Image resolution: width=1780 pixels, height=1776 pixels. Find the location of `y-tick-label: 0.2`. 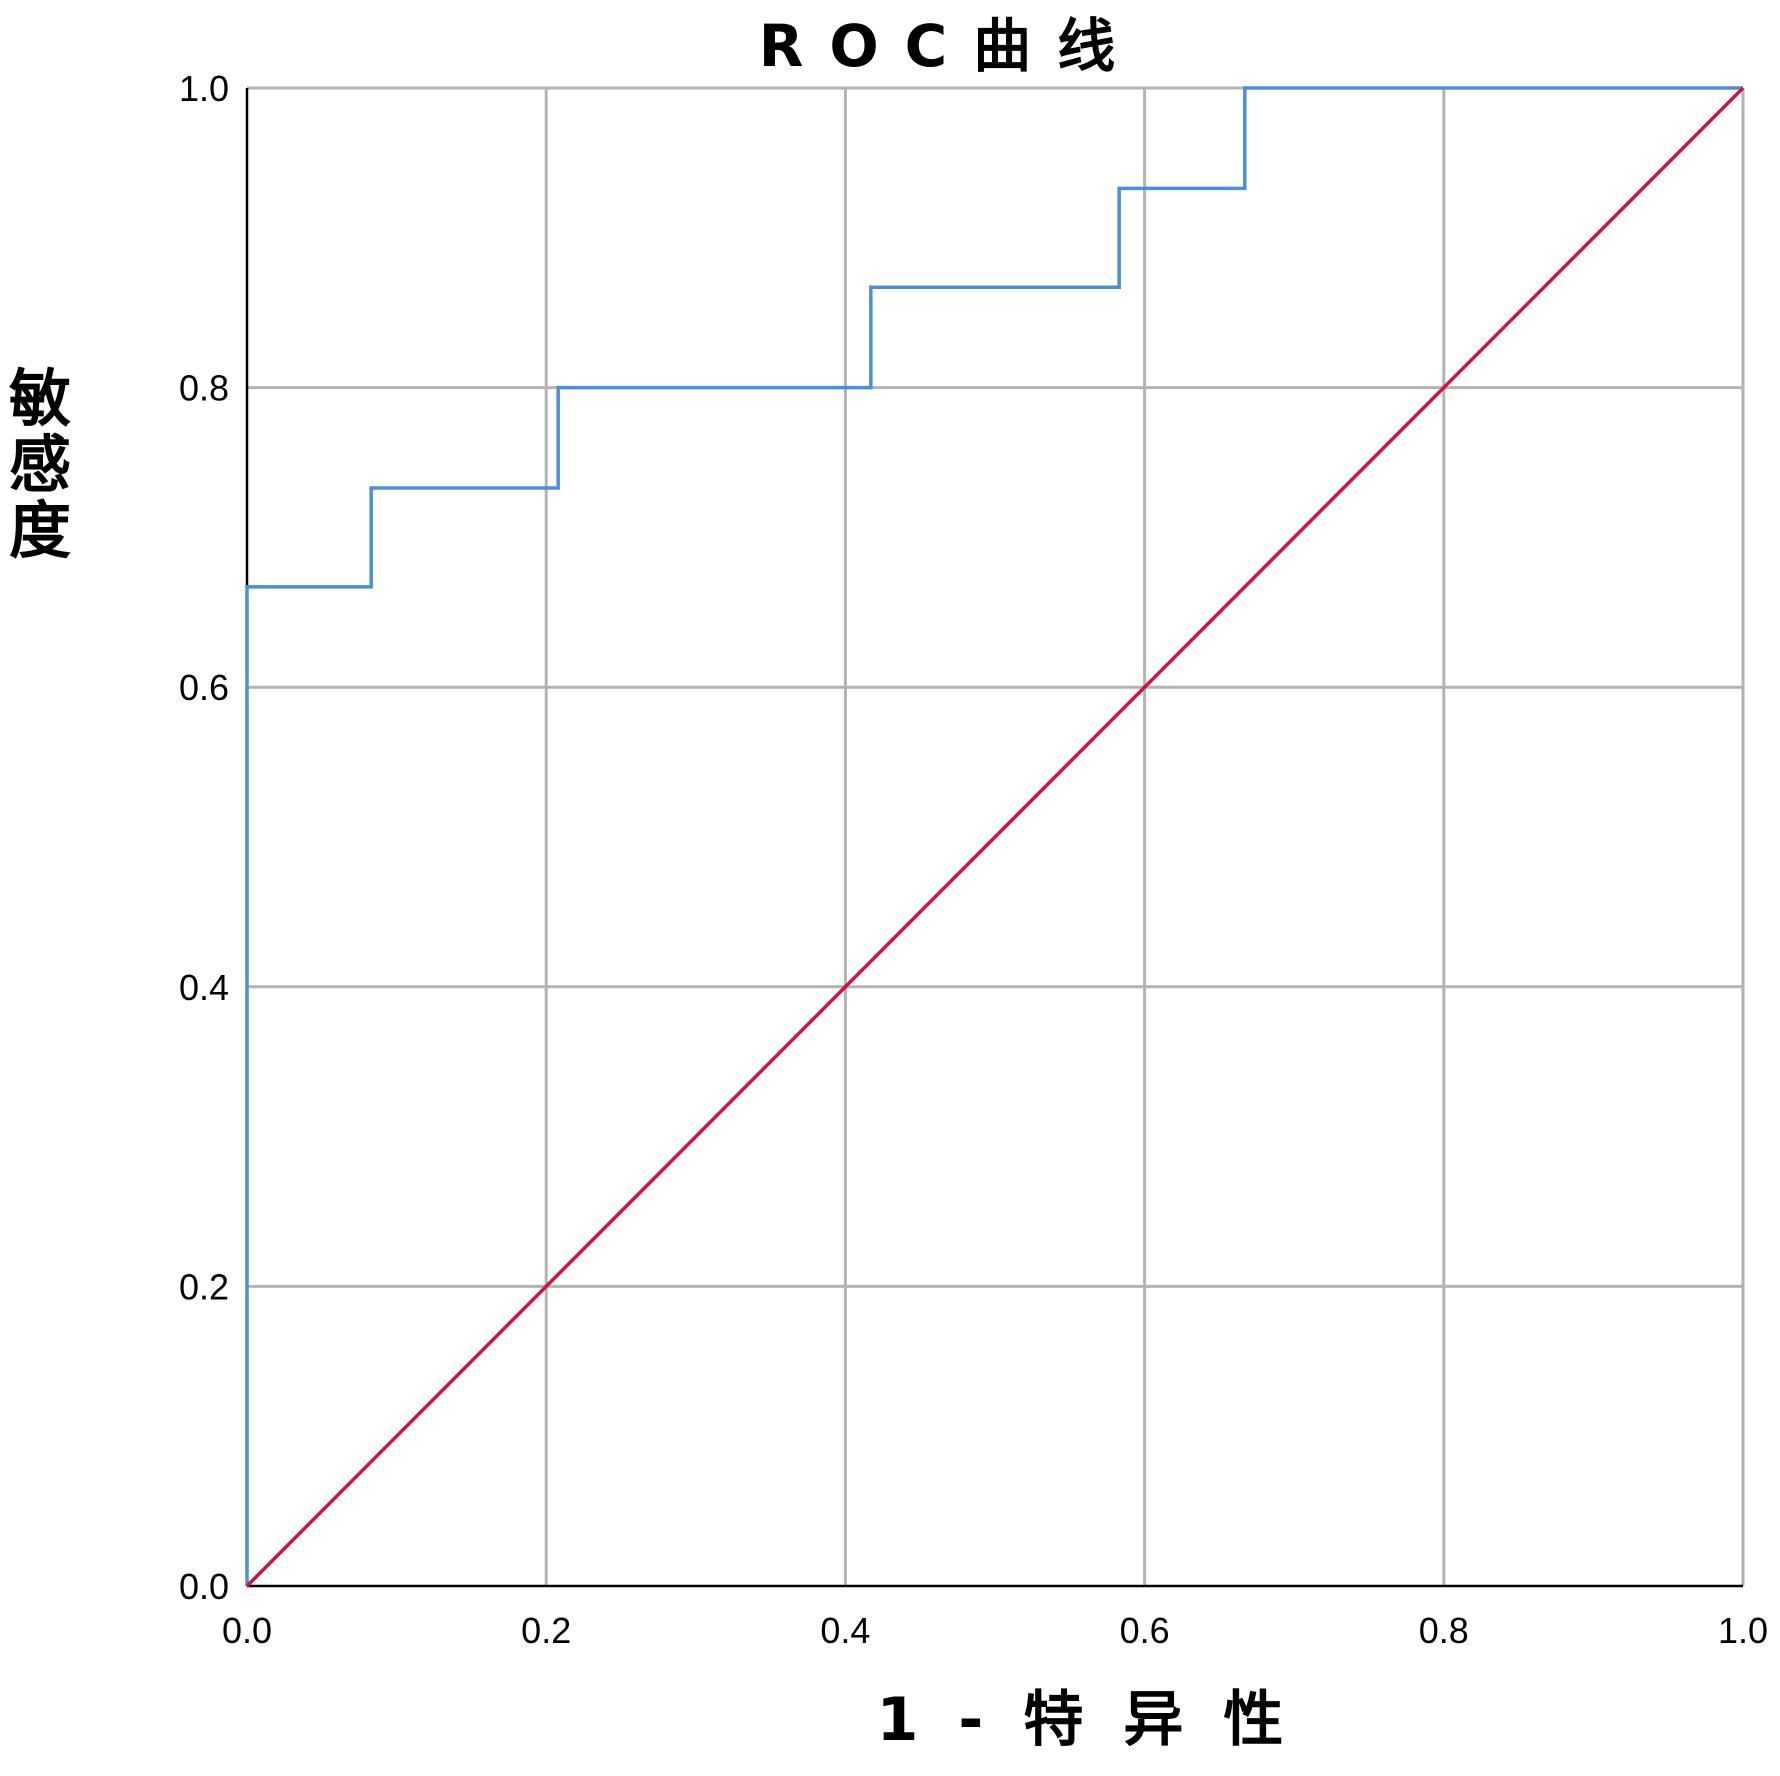

y-tick-label: 0.2 is located at coordinates (204, 1286).